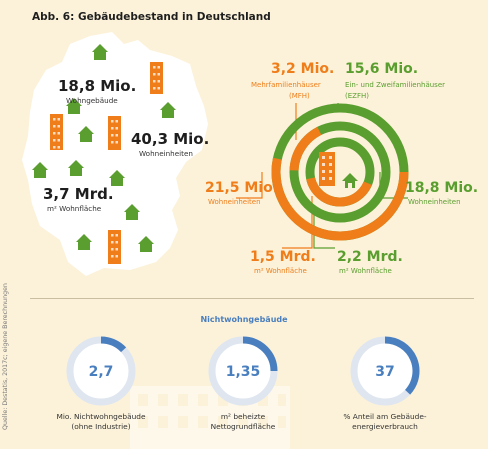 The image size is (488, 449). Describe the element at coordinates (74, 208) in the screenshot. I see `wohnflaeche-label: m² Wohnfläche` at that location.